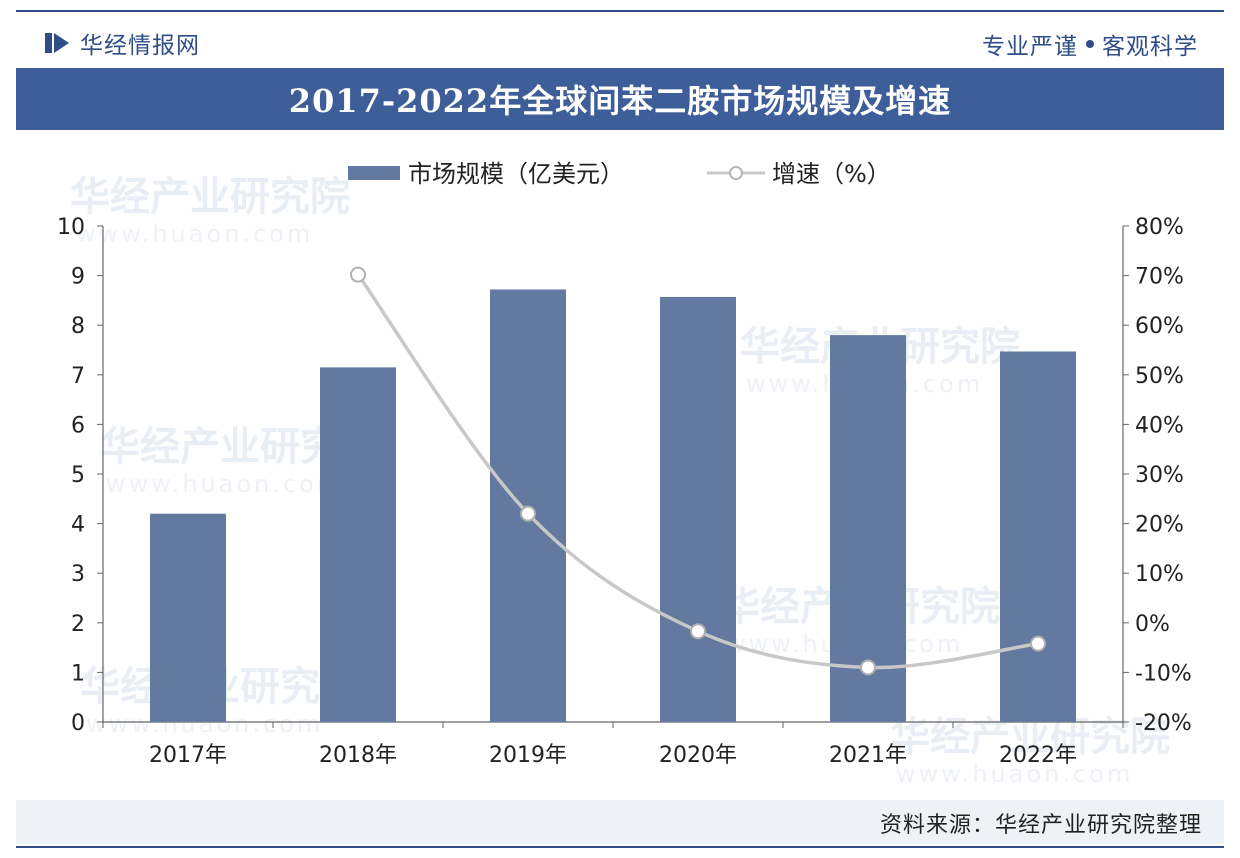  Describe the element at coordinates (374, 173) in the screenshot. I see `legend-bar-swatch` at that location.